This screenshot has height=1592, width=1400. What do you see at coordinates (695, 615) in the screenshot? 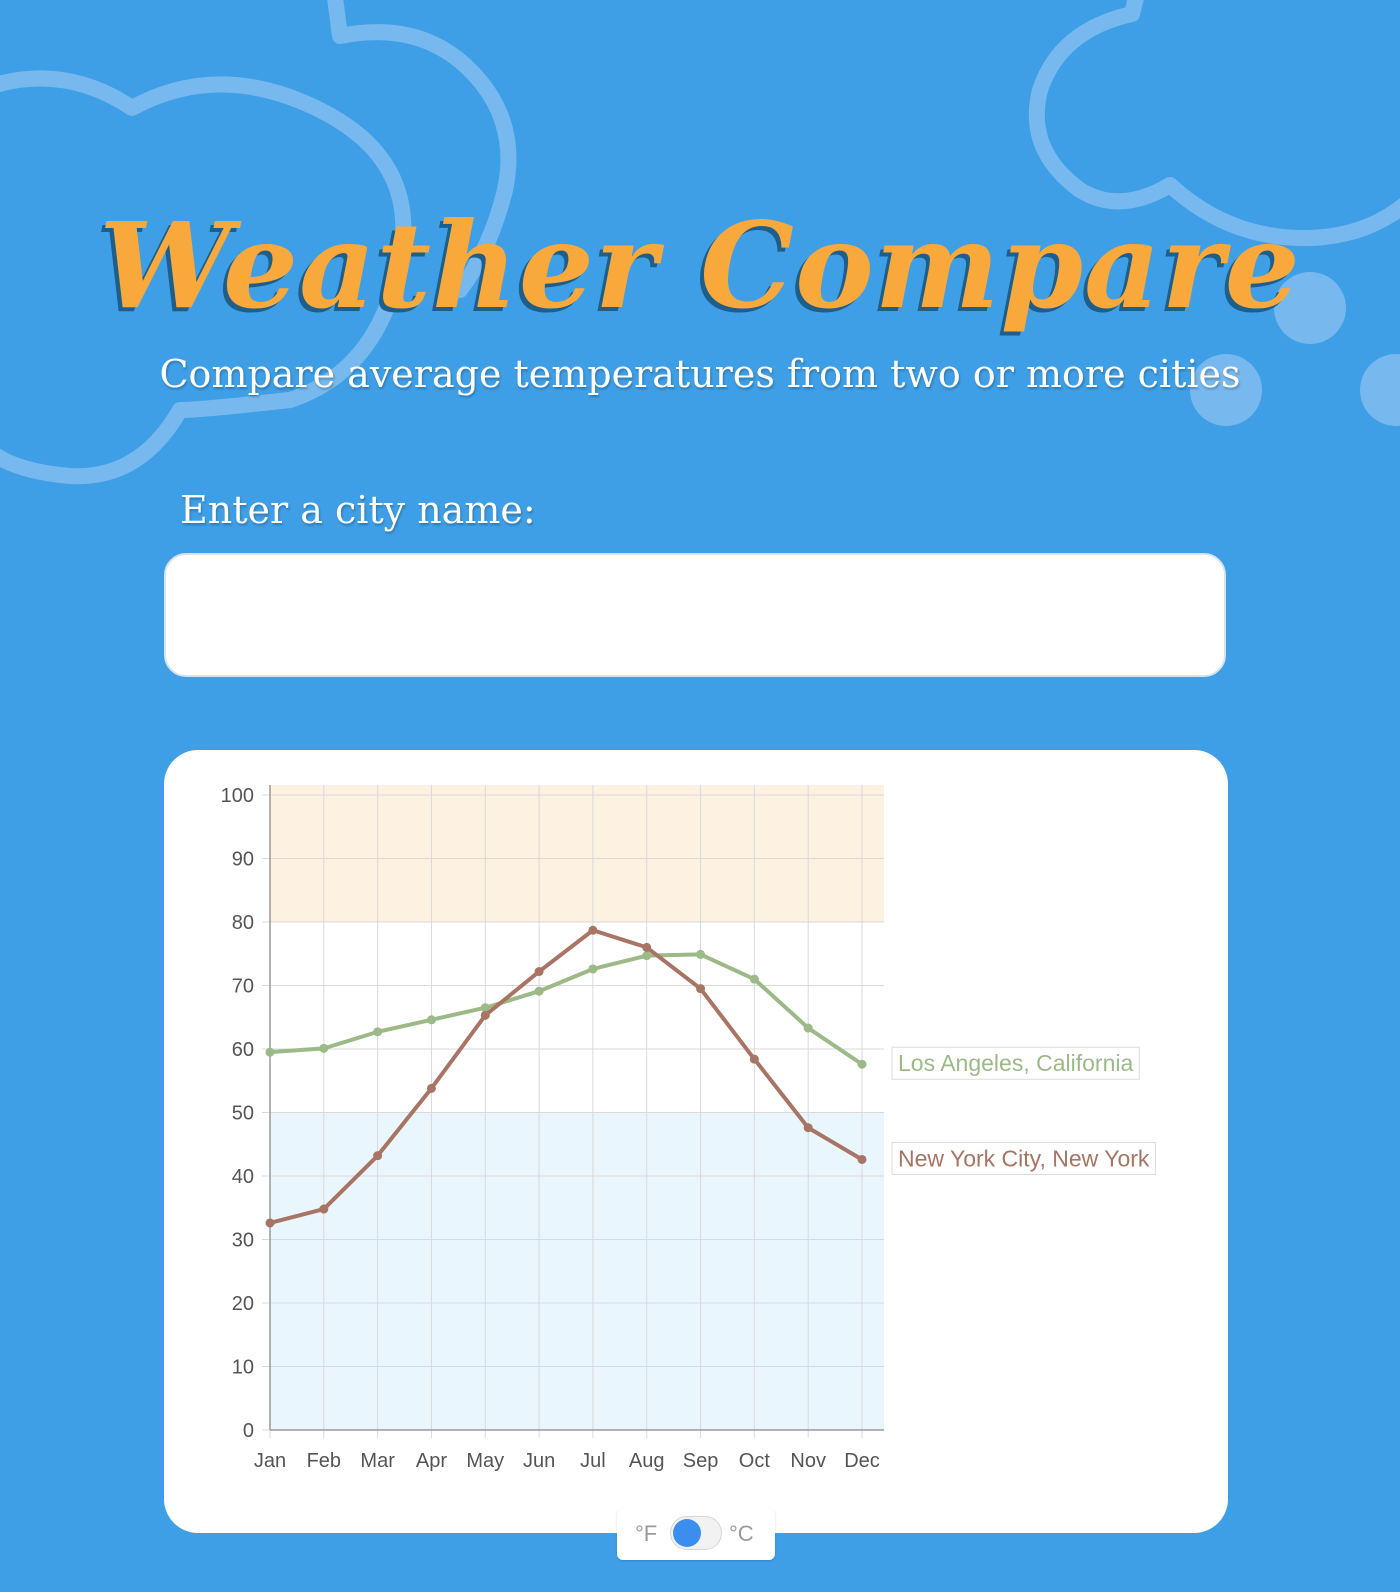
I see `city-search-input` at bounding box center [695, 615].